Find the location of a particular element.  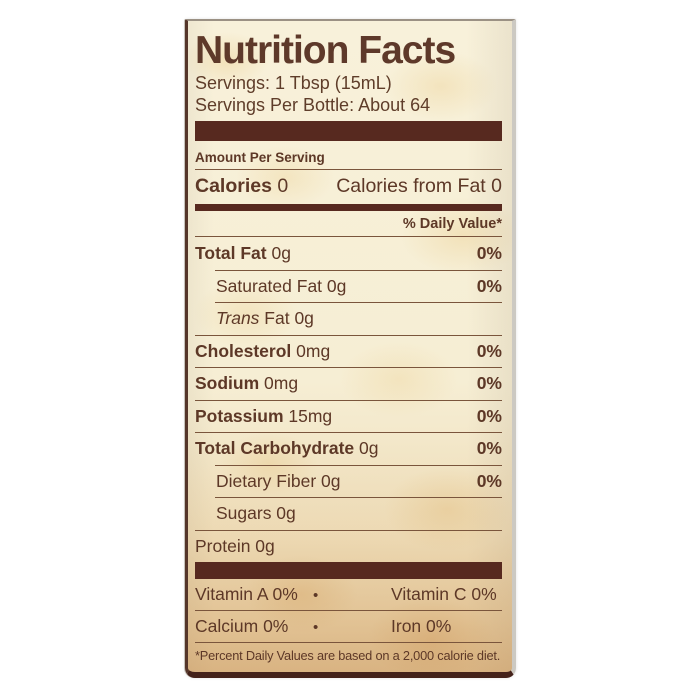

iron-value: Iron 0% is located at coordinates (421, 626).